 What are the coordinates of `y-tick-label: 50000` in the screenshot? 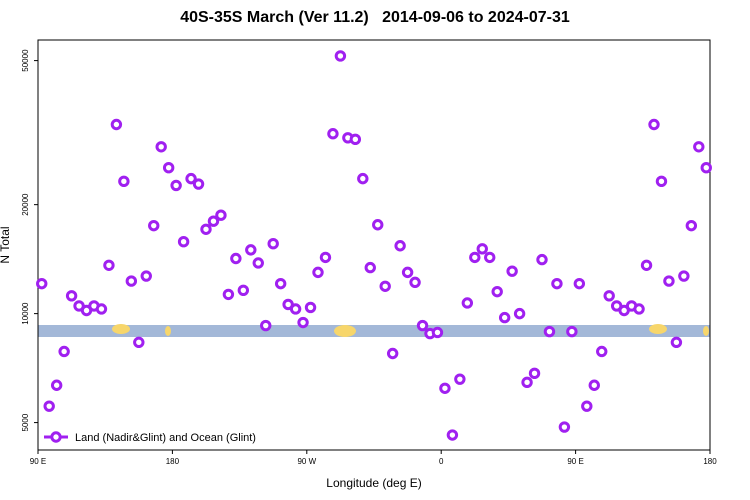 It's located at (25, 60).